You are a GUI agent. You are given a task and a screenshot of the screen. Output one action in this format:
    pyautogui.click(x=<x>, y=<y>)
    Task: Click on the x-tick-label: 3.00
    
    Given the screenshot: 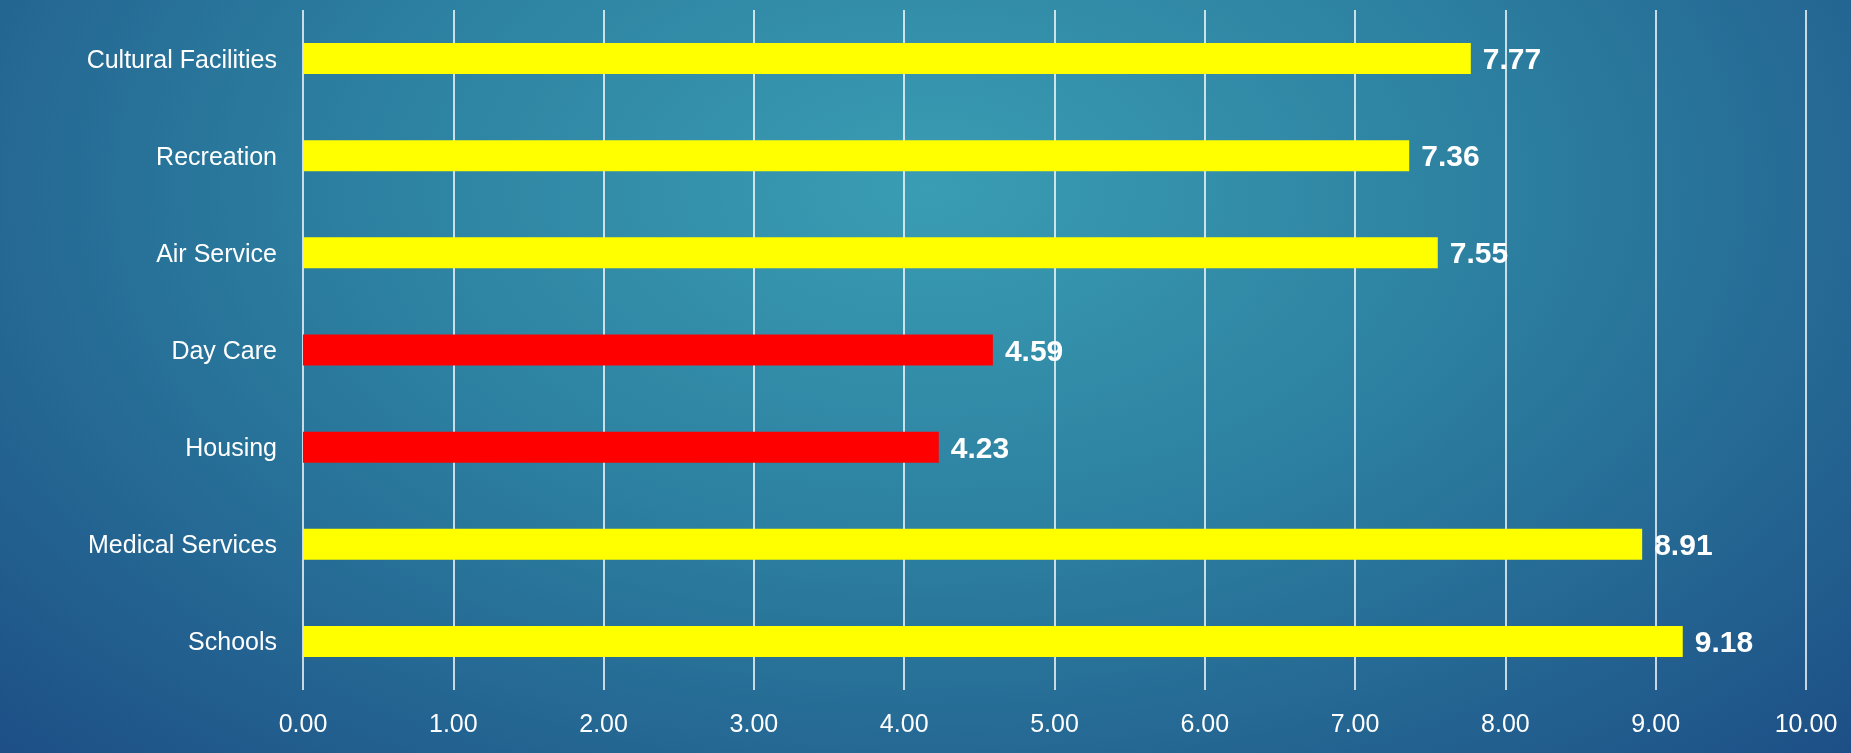 What is the action you would take?
    pyautogui.click(x=754, y=722)
    